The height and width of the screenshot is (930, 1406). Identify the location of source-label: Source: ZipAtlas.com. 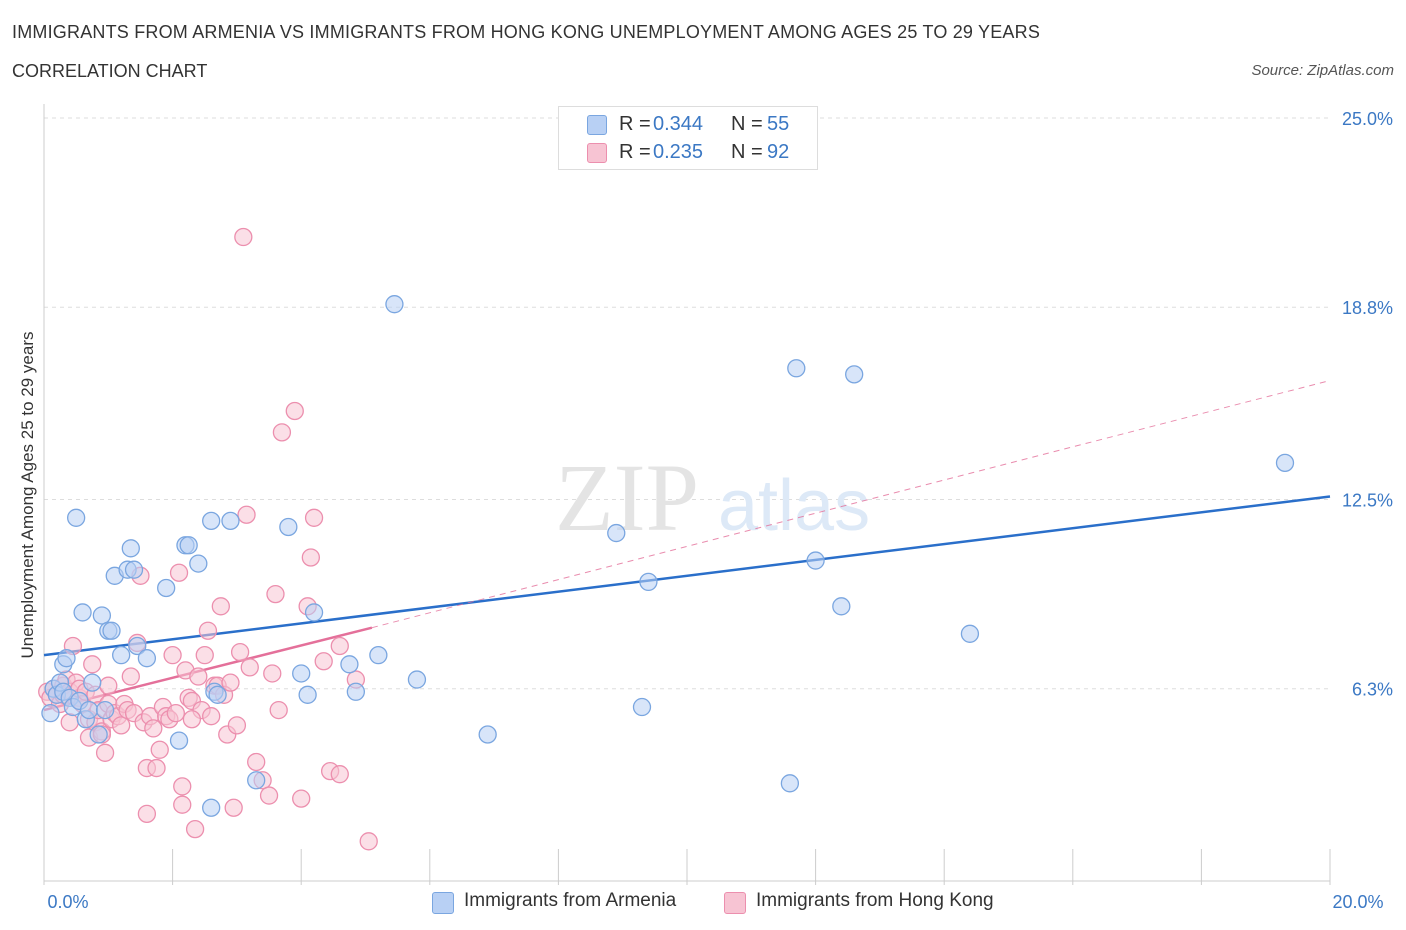
(1322, 70).